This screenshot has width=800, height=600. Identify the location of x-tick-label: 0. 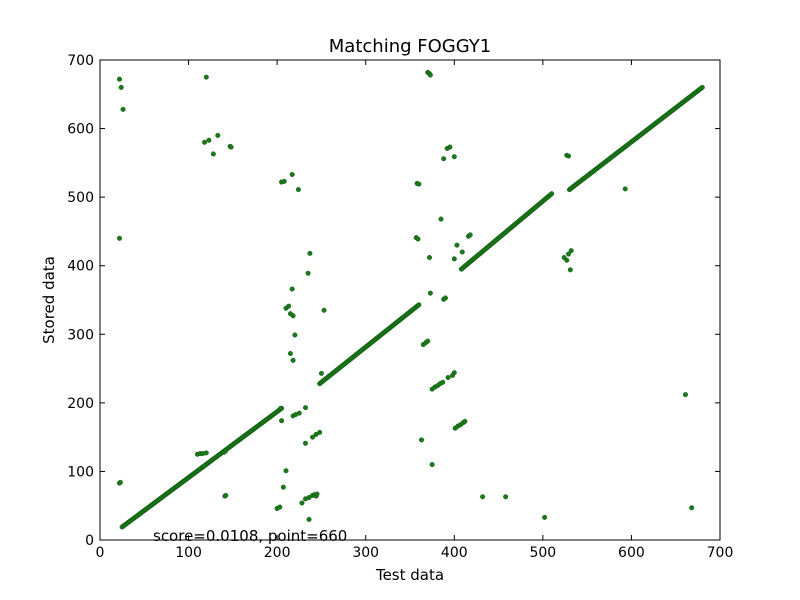
(100, 553).